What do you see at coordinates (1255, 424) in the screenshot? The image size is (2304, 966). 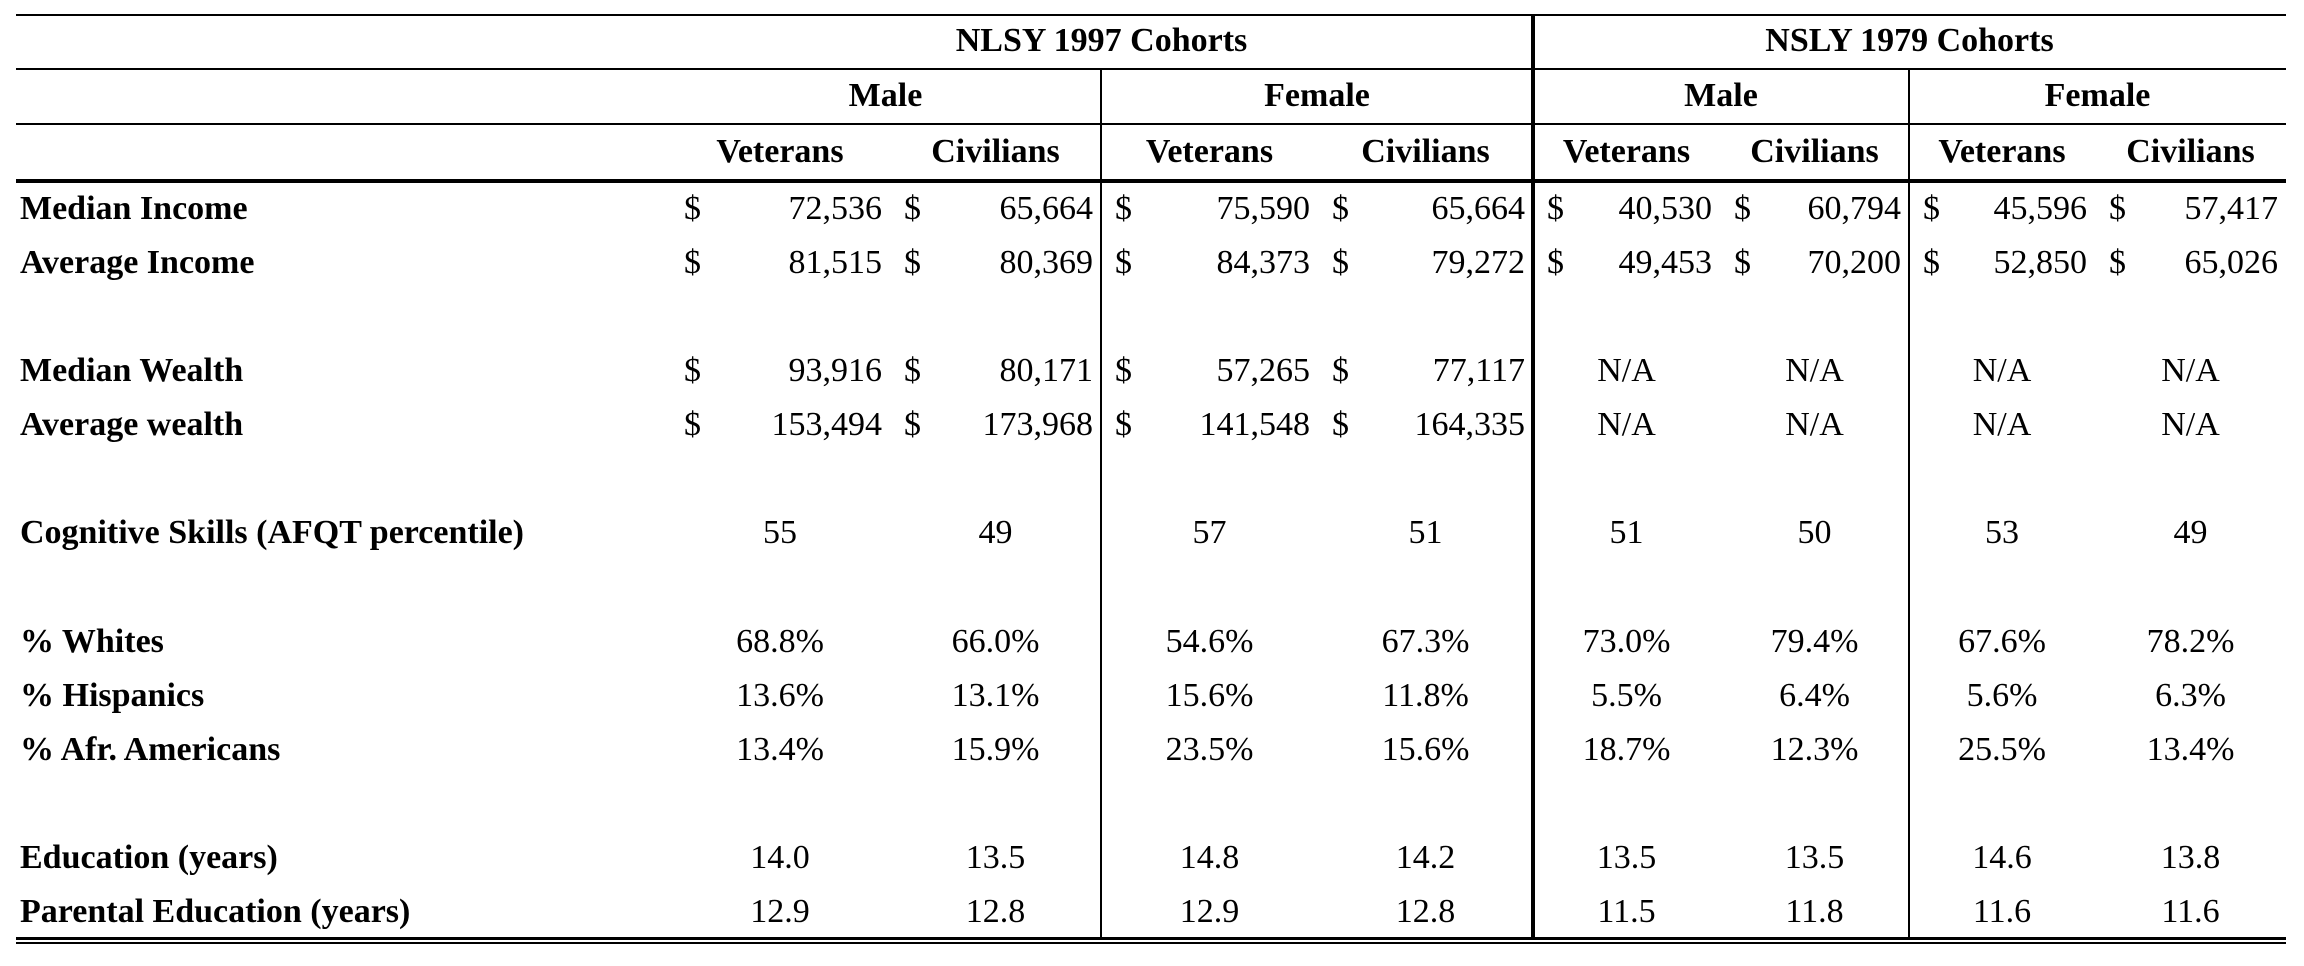 I see `cell-value: 141,548` at bounding box center [1255, 424].